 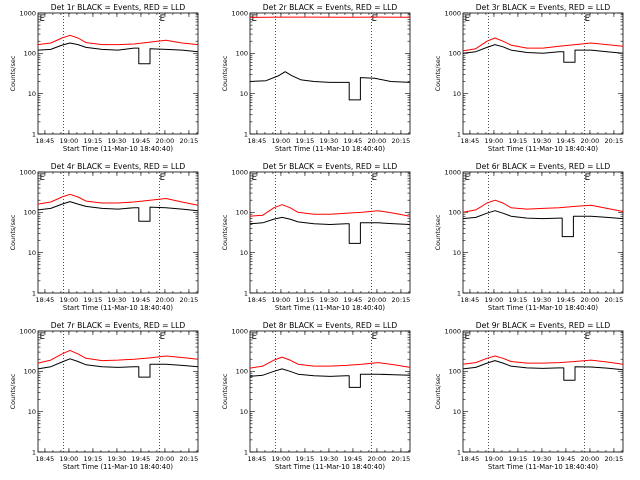 I want to click on x-tick-label: 19:30, so click(x=329, y=300).